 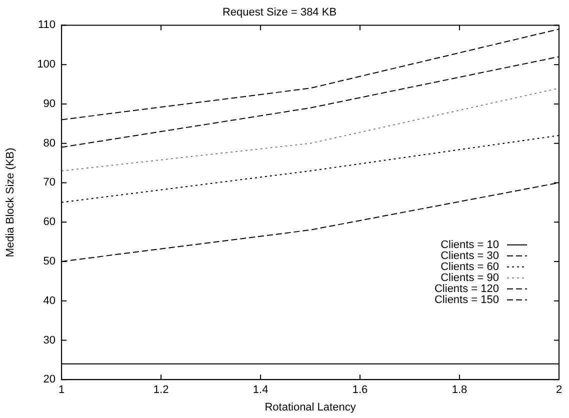 I want to click on legend-label: Clients = 60, so click(x=469, y=266).